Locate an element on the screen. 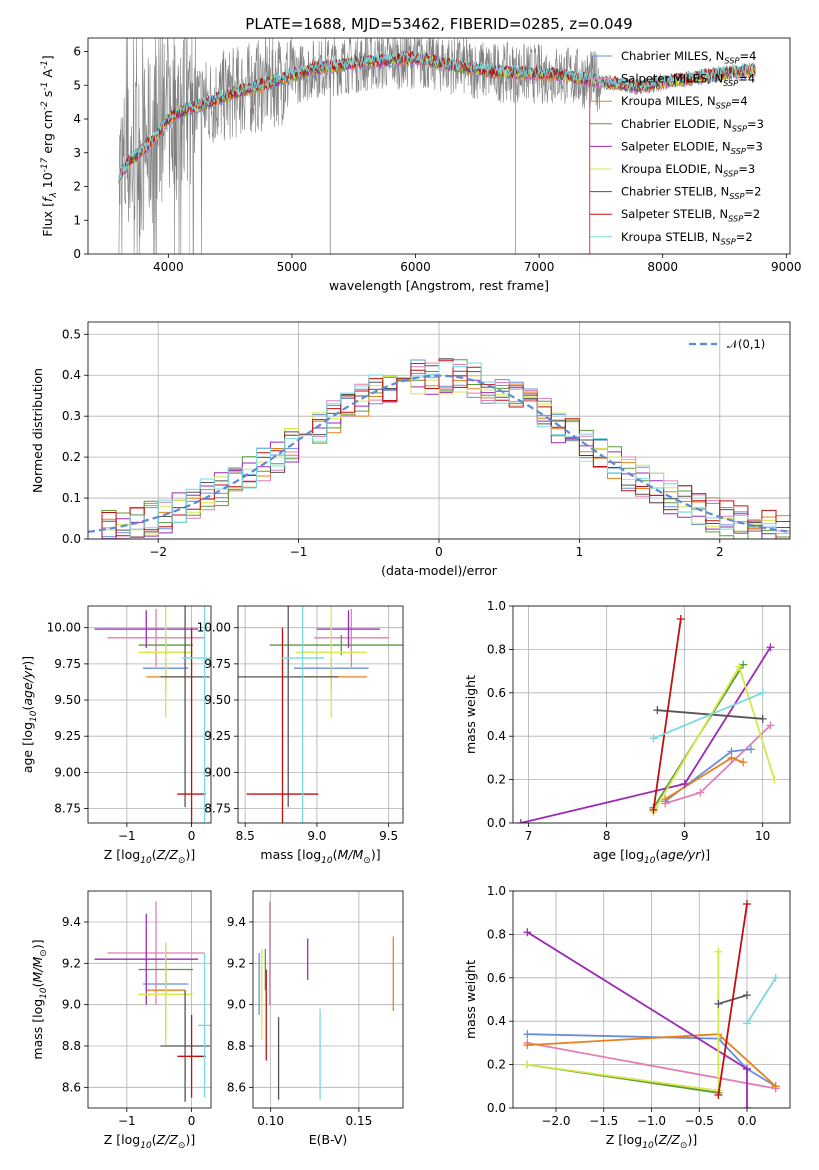  y-tick-label: 9.00 is located at coordinates (67, 772).